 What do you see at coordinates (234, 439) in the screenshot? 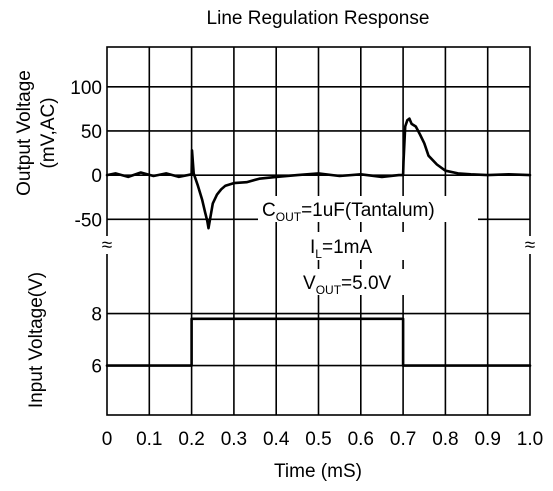
I see `x-tick-label: 0.3` at bounding box center [234, 439].